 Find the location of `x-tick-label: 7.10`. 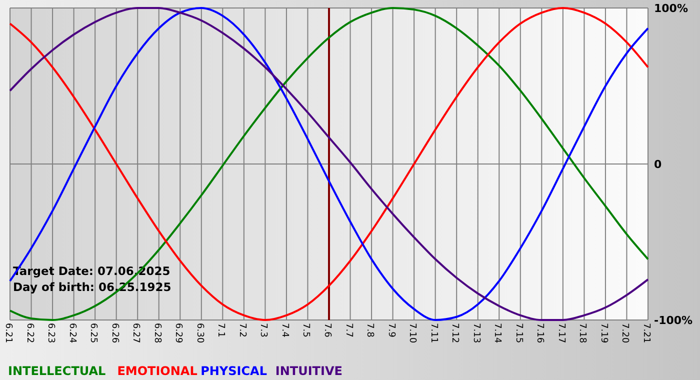

x-tick-label: 7.10 is located at coordinates (412, 333).